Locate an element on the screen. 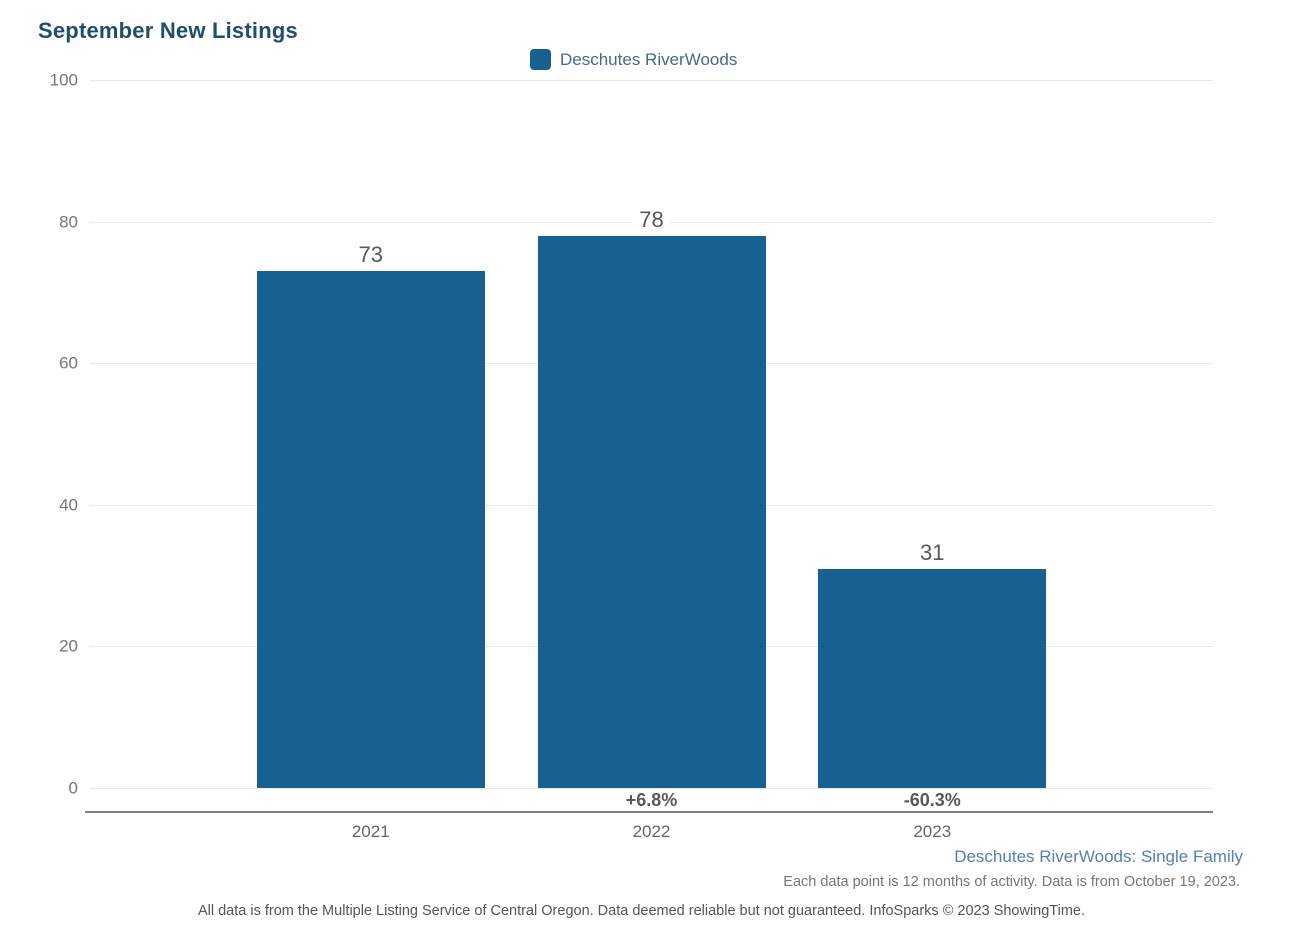 The height and width of the screenshot is (940, 1309). bar-value-label-2023: 31 is located at coordinates (932, 552).